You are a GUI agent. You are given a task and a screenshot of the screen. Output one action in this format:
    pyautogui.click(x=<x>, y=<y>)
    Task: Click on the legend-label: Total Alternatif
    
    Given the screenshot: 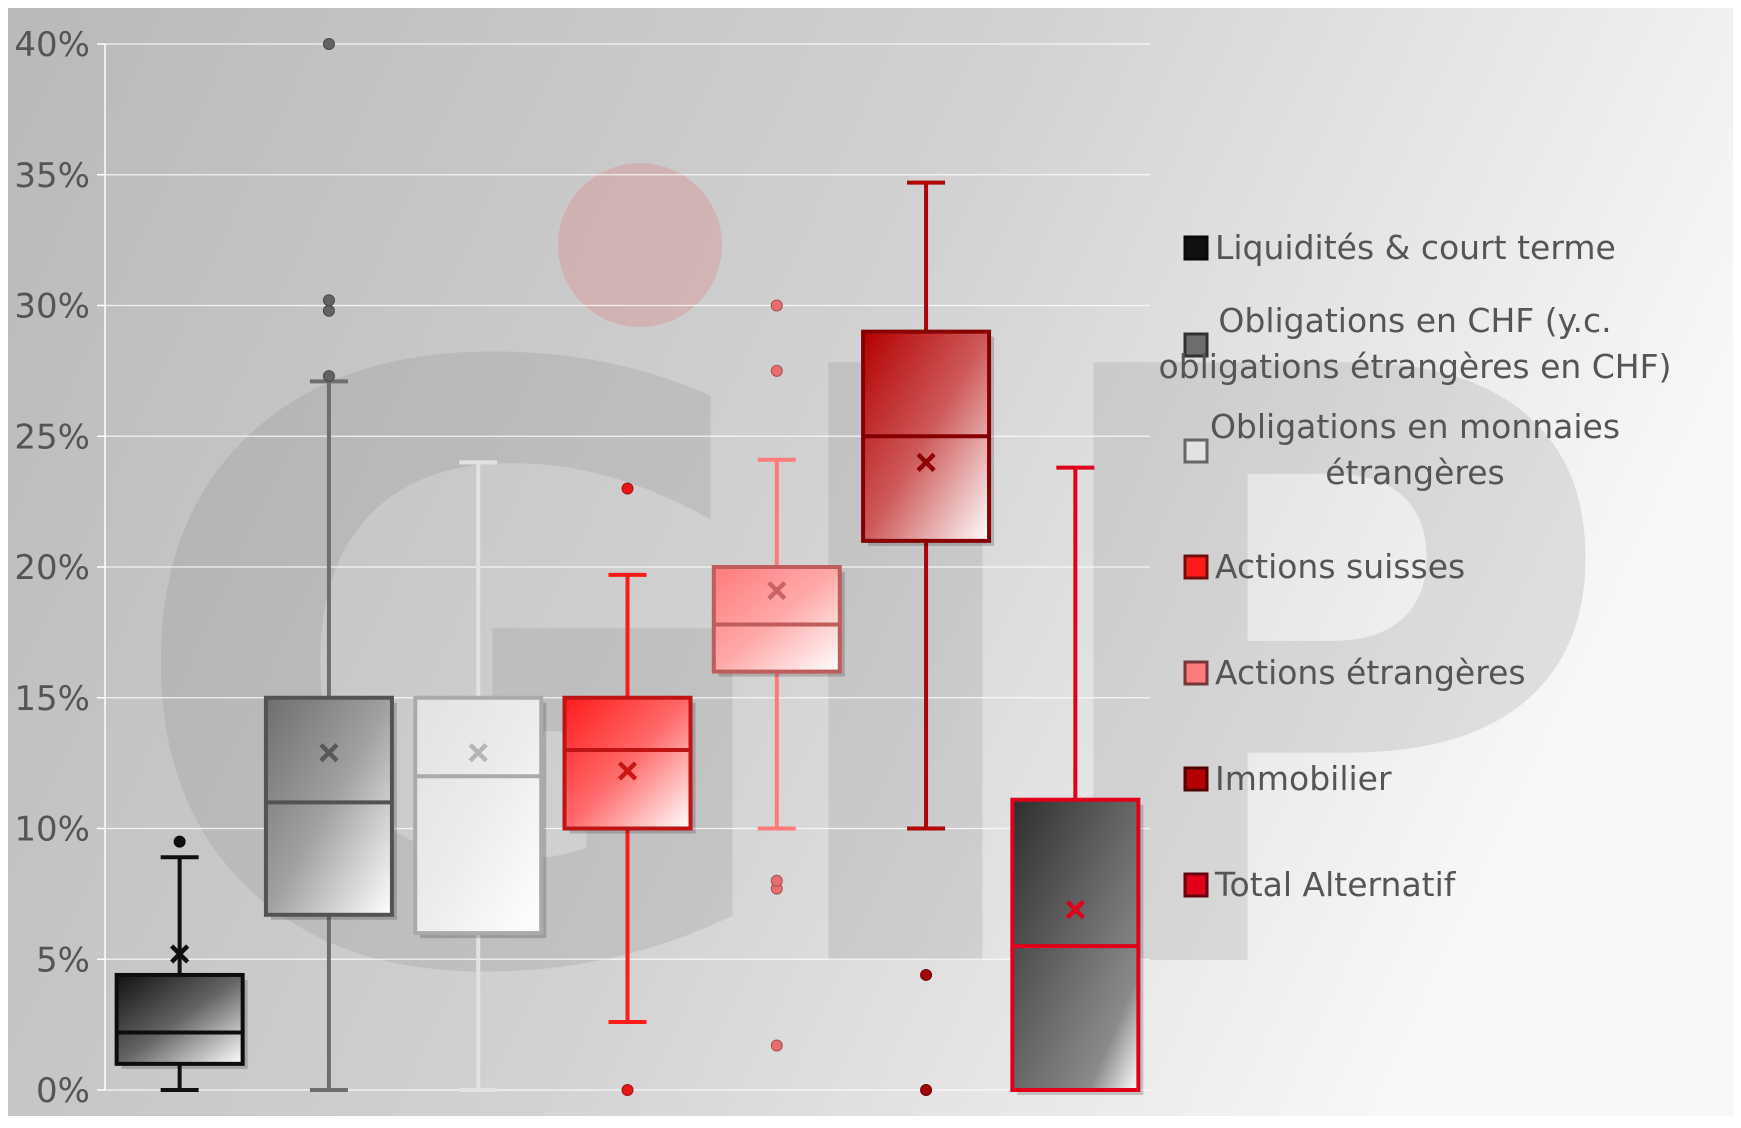 What is the action you would take?
    pyautogui.click(x=1335, y=884)
    